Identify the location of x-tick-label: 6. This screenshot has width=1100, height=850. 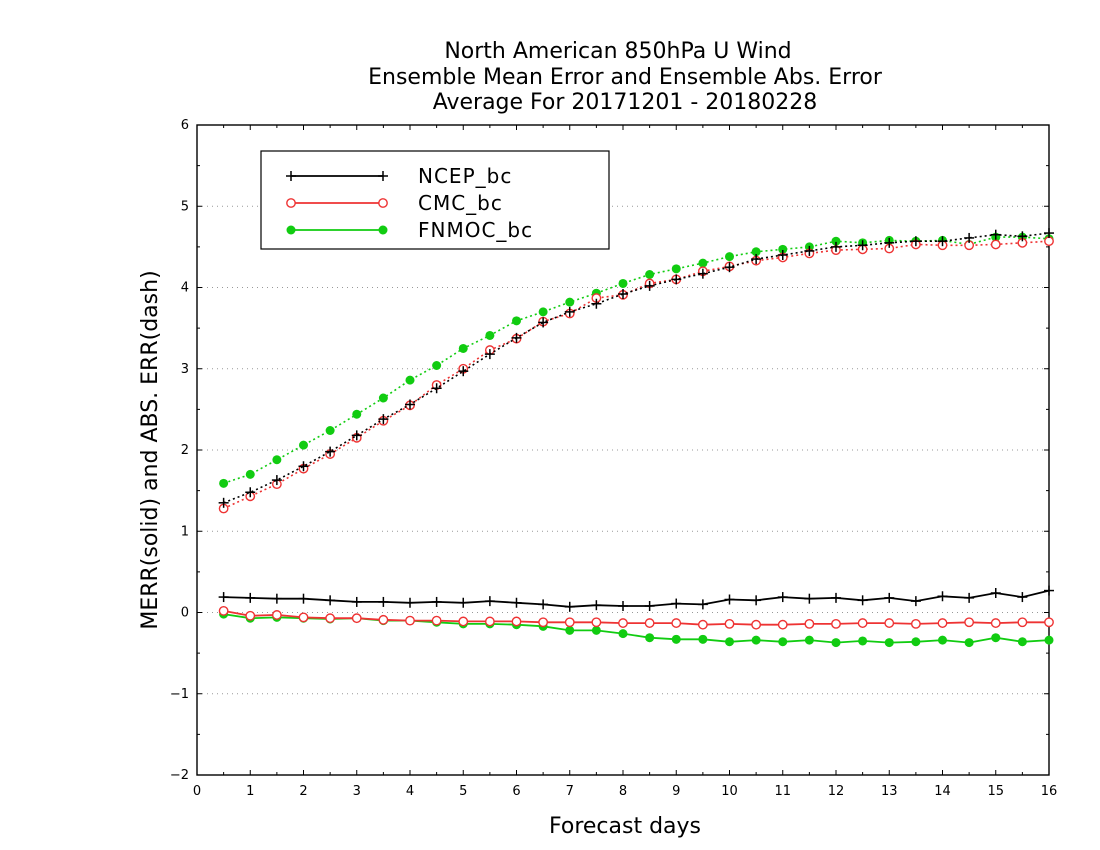
(516, 791).